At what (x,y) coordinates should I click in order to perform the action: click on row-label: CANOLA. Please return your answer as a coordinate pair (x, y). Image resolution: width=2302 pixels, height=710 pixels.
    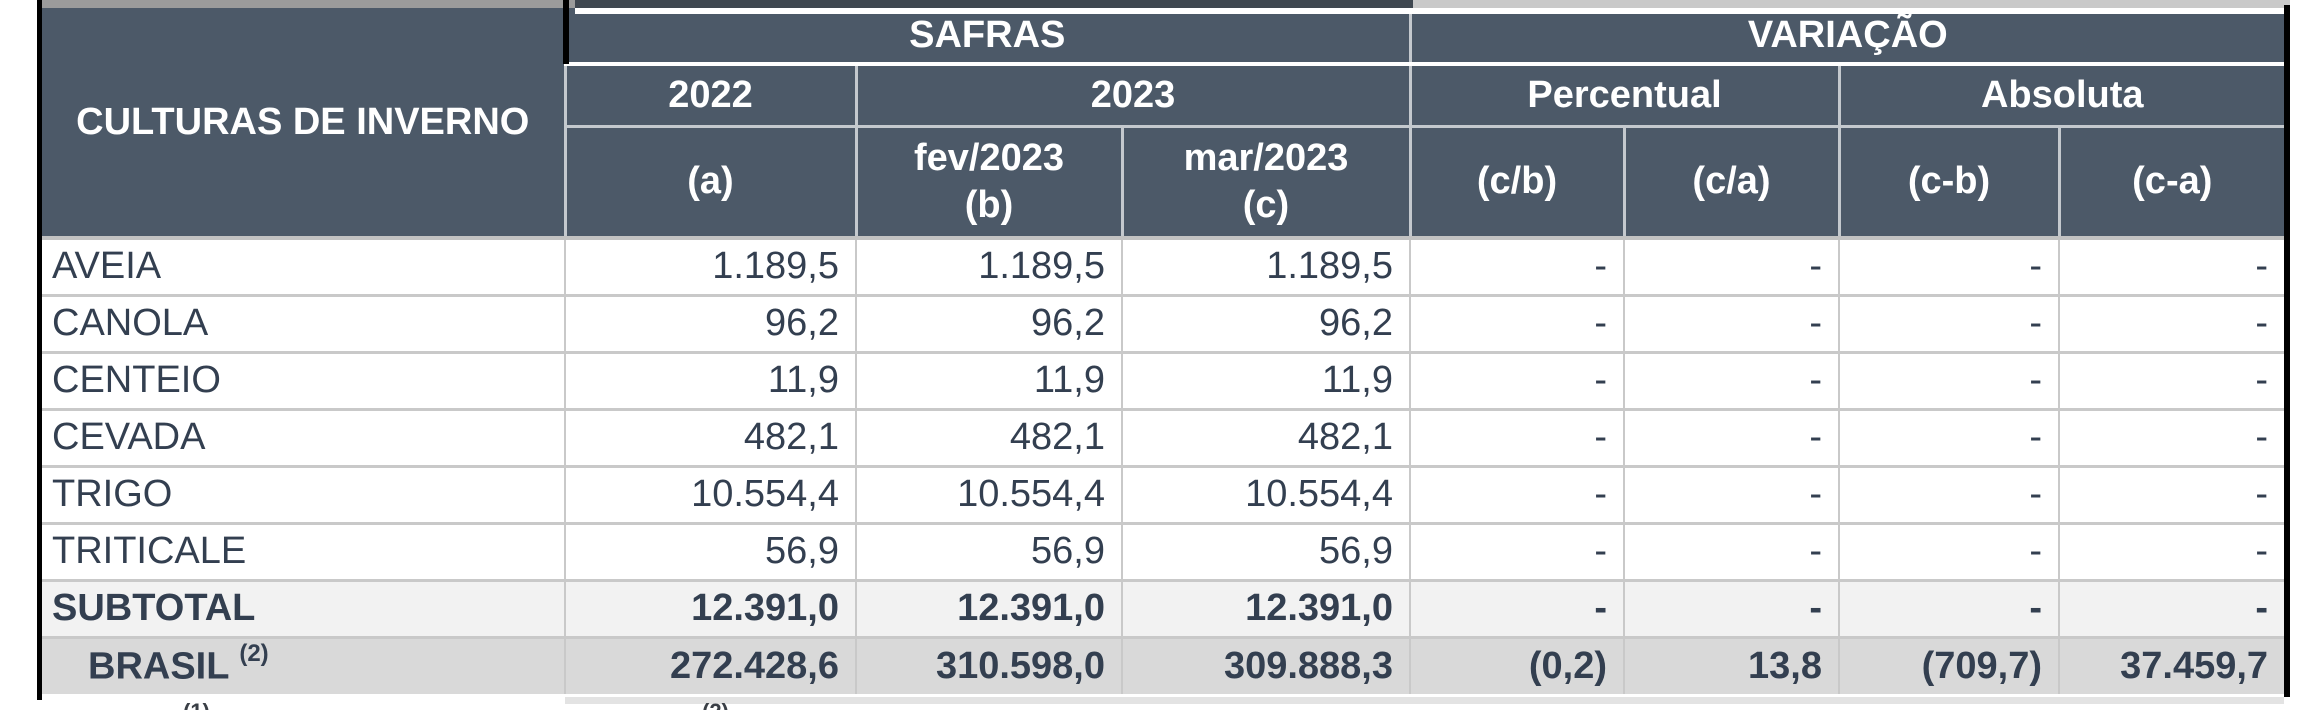
    Looking at the image, I should click on (304, 324).